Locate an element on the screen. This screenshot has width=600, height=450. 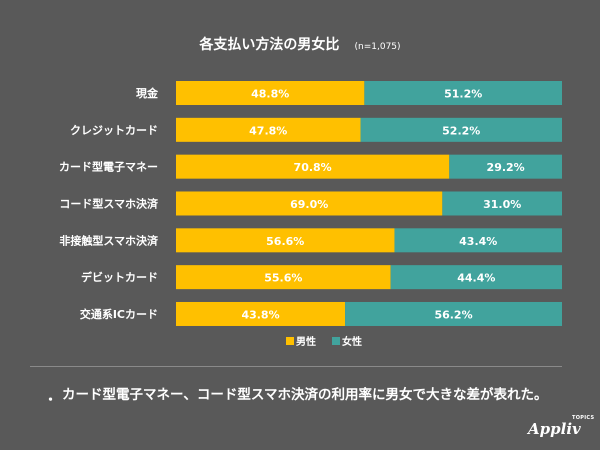
category-label: 非接触型スマホ決済 is located at coordinates (109, 240).